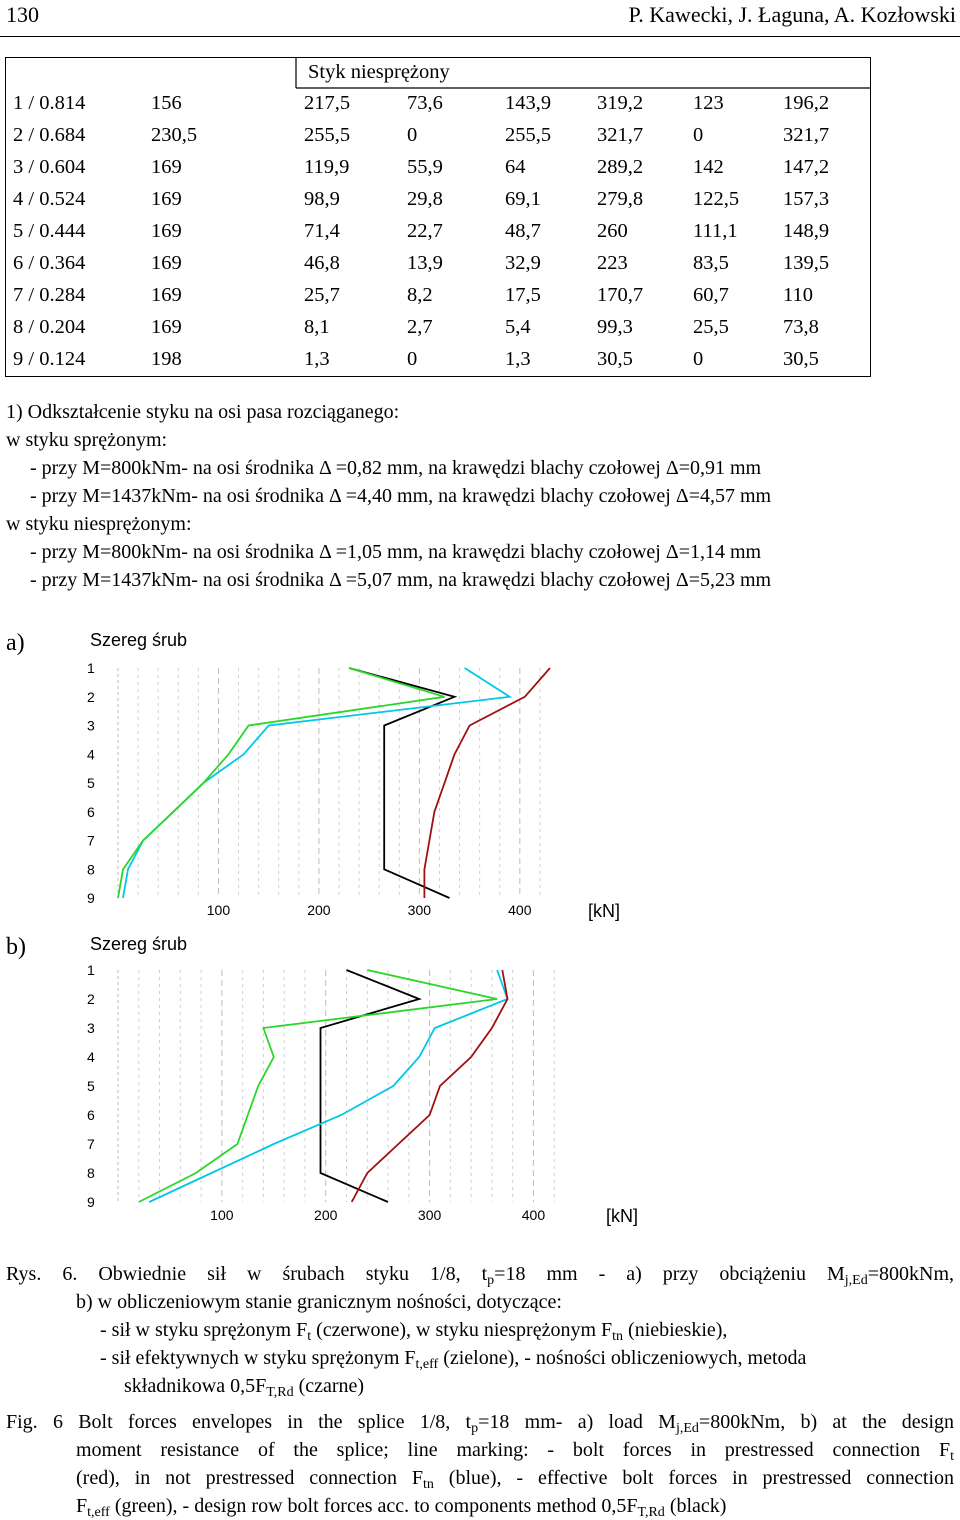 This screenshot has width=960, height=1520. What do you see at coordinates (91, 726) in the screenshot?
I see `y-tick-label: 3` at bounding box center [91, 726].